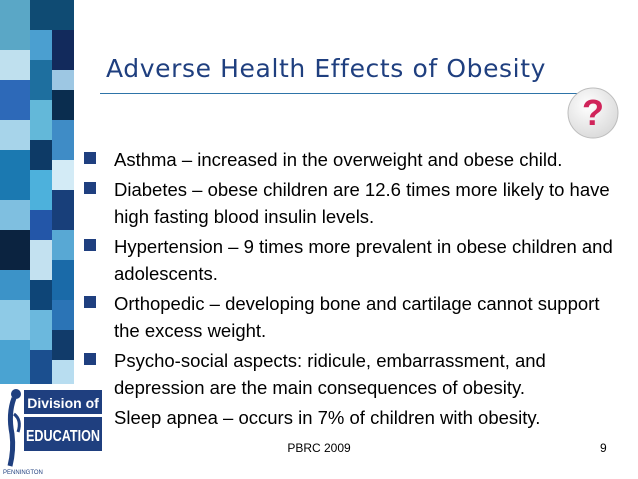 Image resolution: width=638 pixels, height=479 pixels. I want to click on slide-title: Adverse Health Effects of Obesity, so click(326, 68).